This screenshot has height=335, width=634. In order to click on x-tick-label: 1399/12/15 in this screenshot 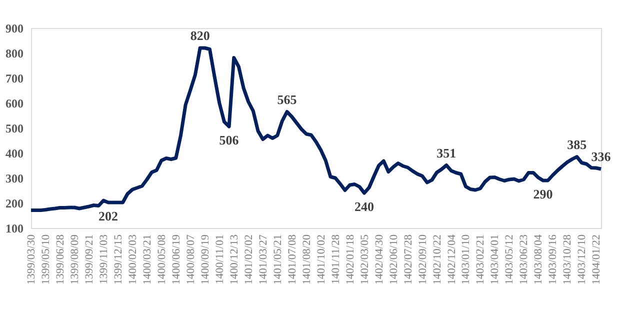, I will do `click(118, 259)`.